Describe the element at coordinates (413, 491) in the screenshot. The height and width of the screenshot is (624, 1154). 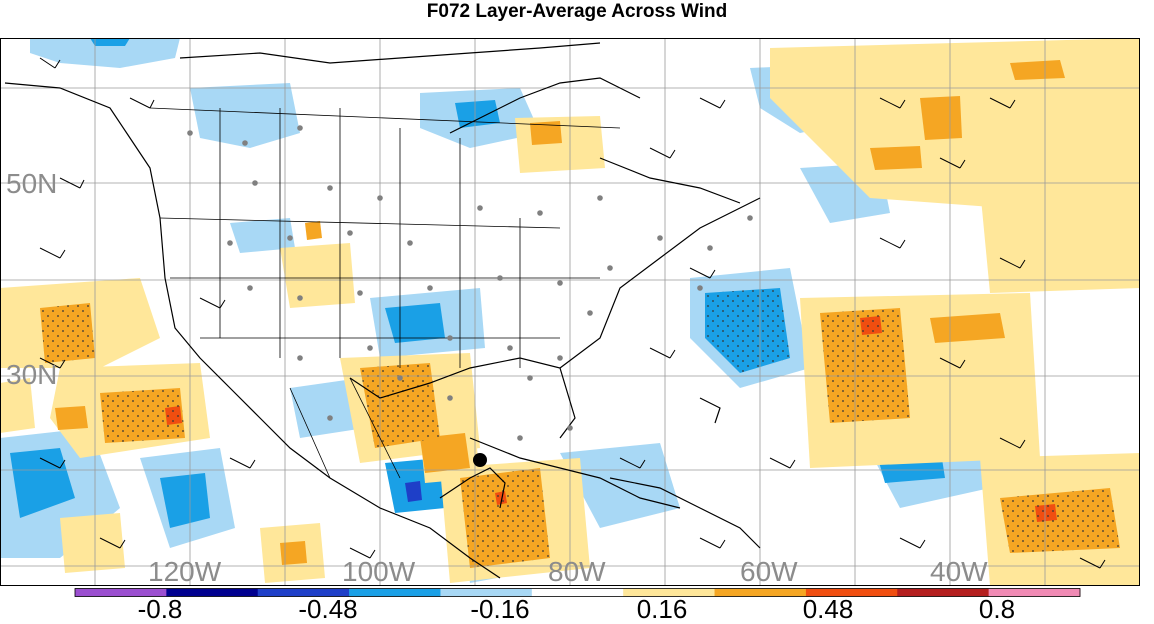
I see `negative-anomaly-strong` at that location.